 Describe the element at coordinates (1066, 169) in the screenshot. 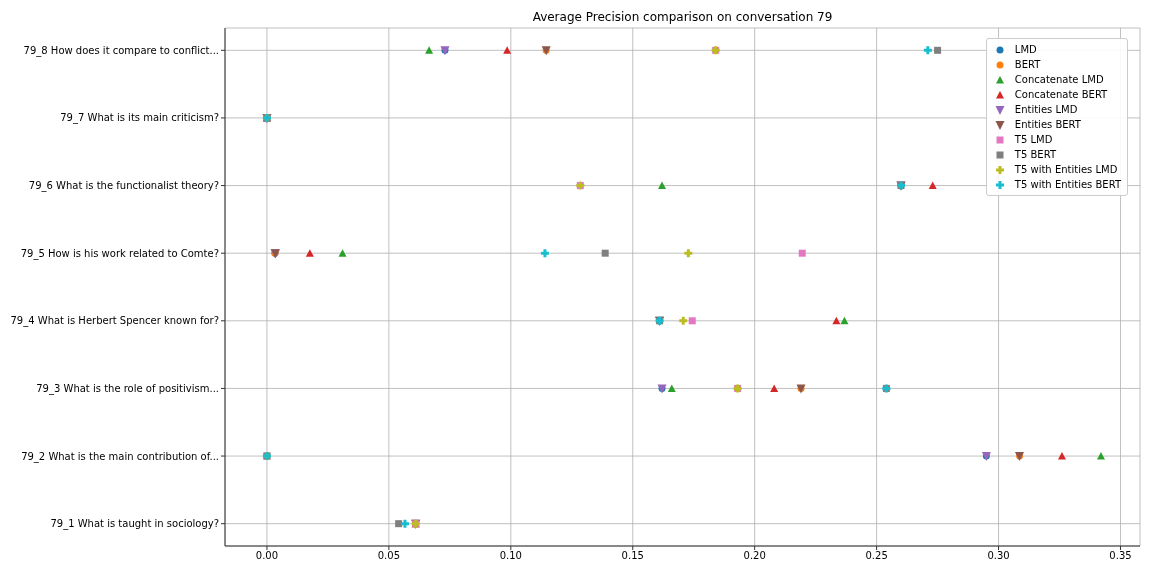

I see `legend-label: T5 with Entities LMD` at that location.